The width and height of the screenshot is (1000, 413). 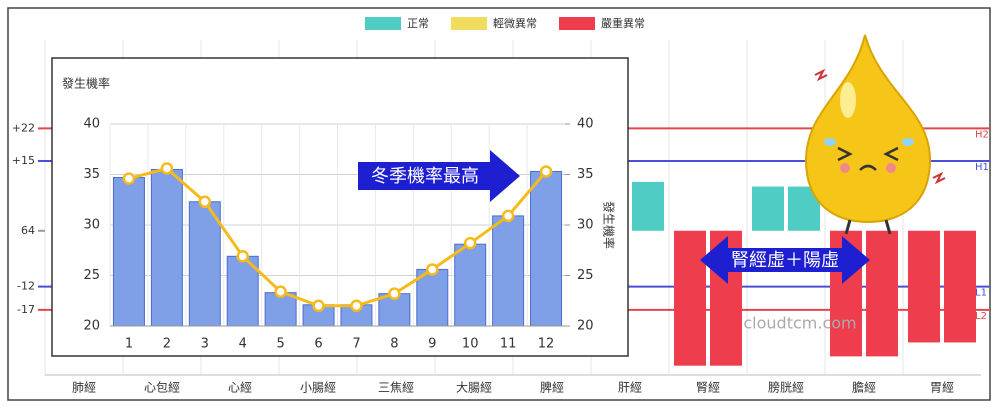 I want to click on x-tick-label: 小腸經, so click(x=318, y=388).